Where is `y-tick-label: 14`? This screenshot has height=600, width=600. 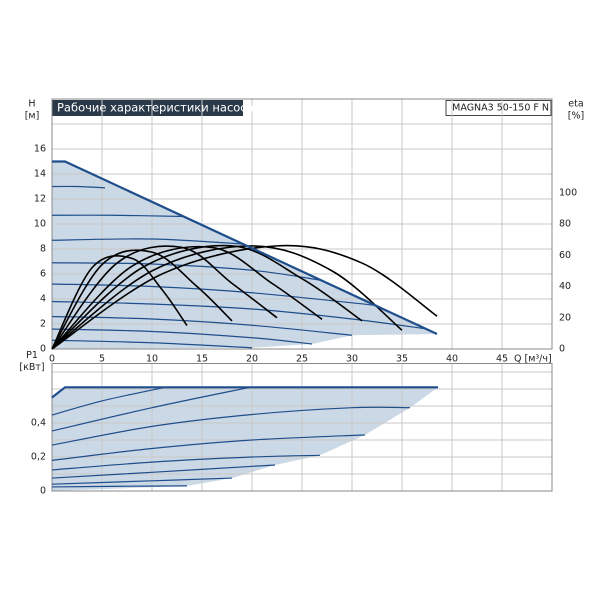 y-tick-label: 14 is located at coordinates (40, 174).